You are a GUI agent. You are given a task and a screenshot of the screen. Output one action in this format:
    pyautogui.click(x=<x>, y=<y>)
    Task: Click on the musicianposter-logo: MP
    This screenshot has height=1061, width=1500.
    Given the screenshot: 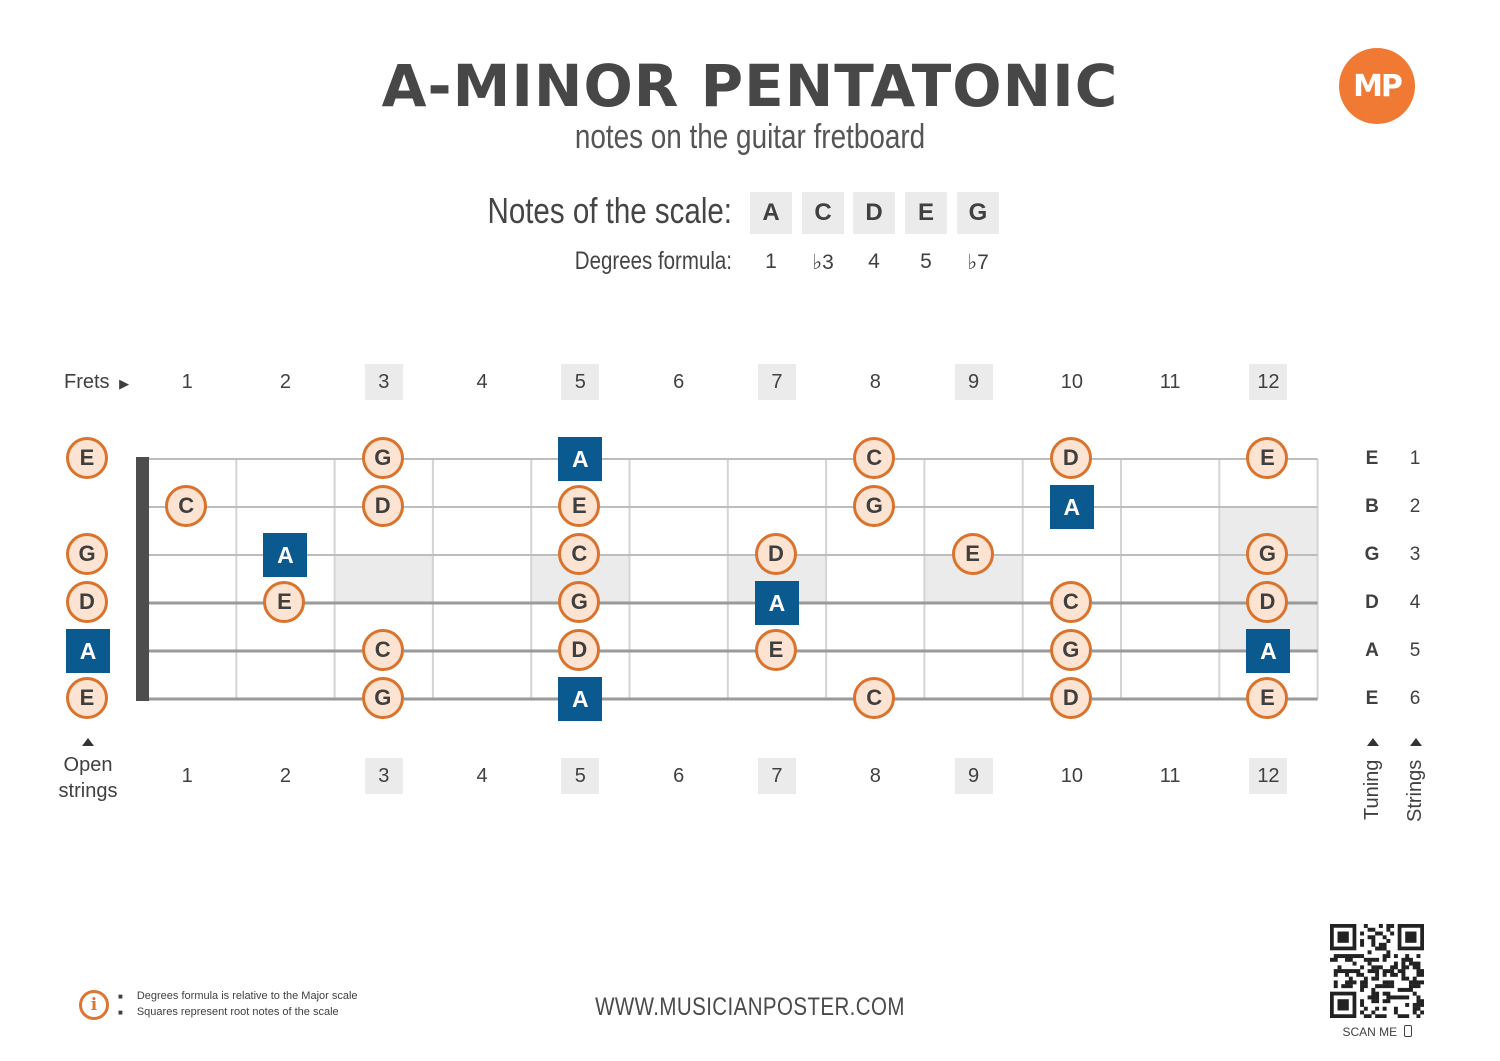 What is the action you would take?
    pyautogui.click(x=1377, y=86)
    